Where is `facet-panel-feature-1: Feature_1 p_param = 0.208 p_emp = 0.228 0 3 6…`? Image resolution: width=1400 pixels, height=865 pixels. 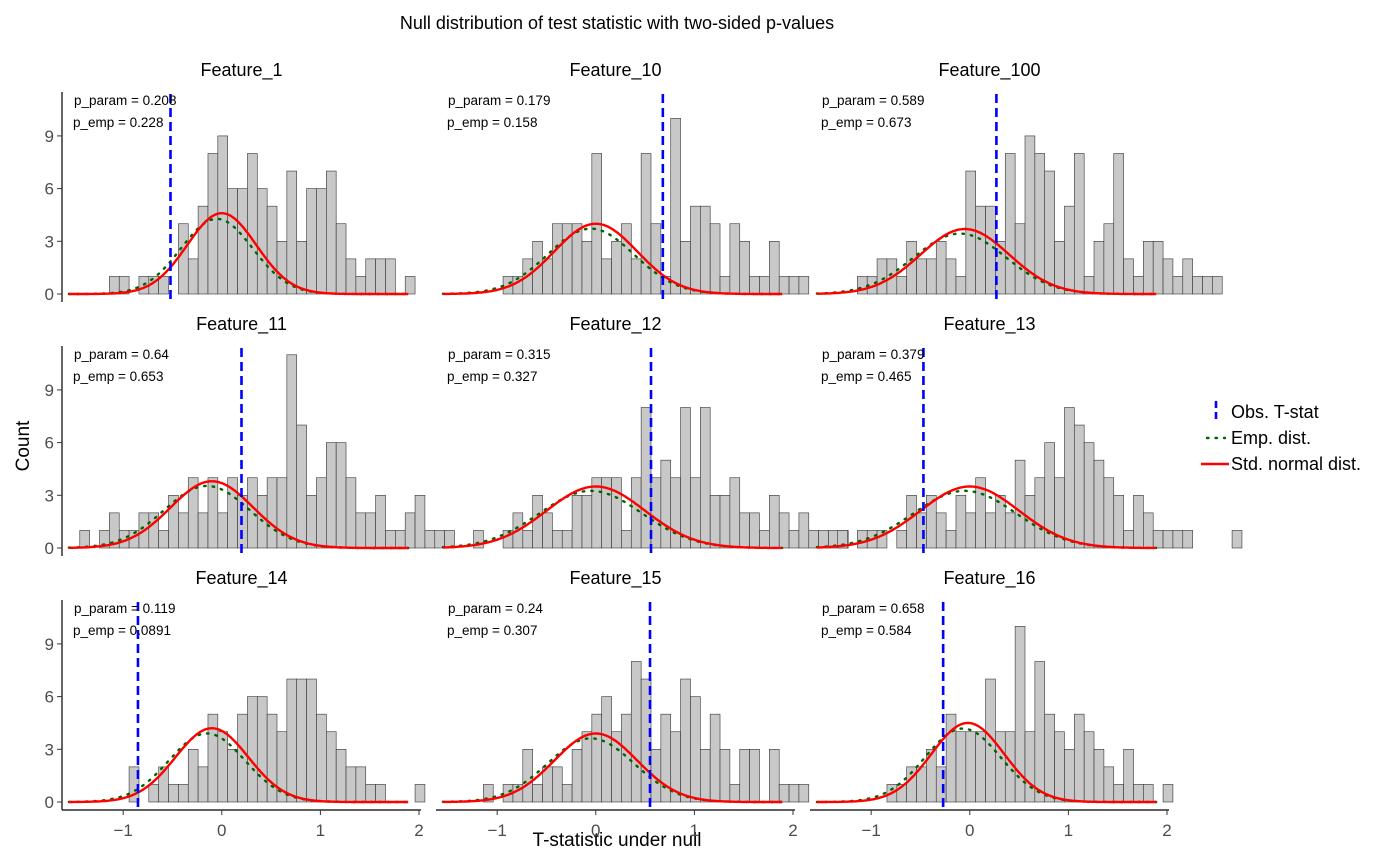 facet-panel-feature-1: Feature_1 p_param = 0.208 p_emp = 0.228 0 3 6… is located at coordinates (230, 182).